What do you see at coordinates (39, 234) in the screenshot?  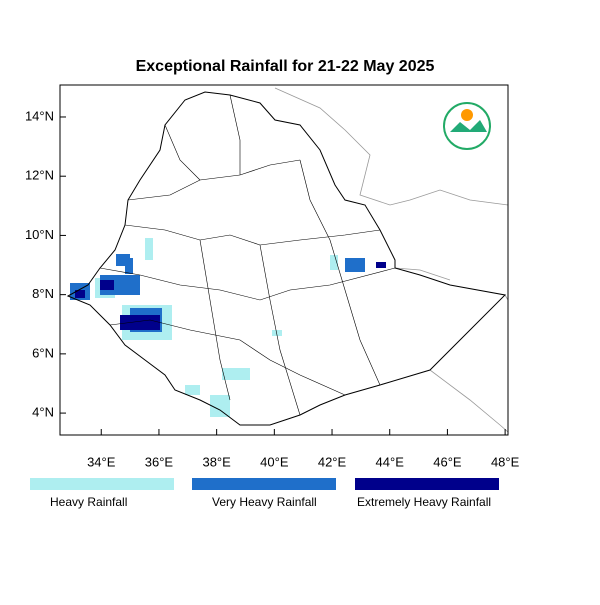 I see `y-tick-label: 10°N` at bounding box center [39, 234].